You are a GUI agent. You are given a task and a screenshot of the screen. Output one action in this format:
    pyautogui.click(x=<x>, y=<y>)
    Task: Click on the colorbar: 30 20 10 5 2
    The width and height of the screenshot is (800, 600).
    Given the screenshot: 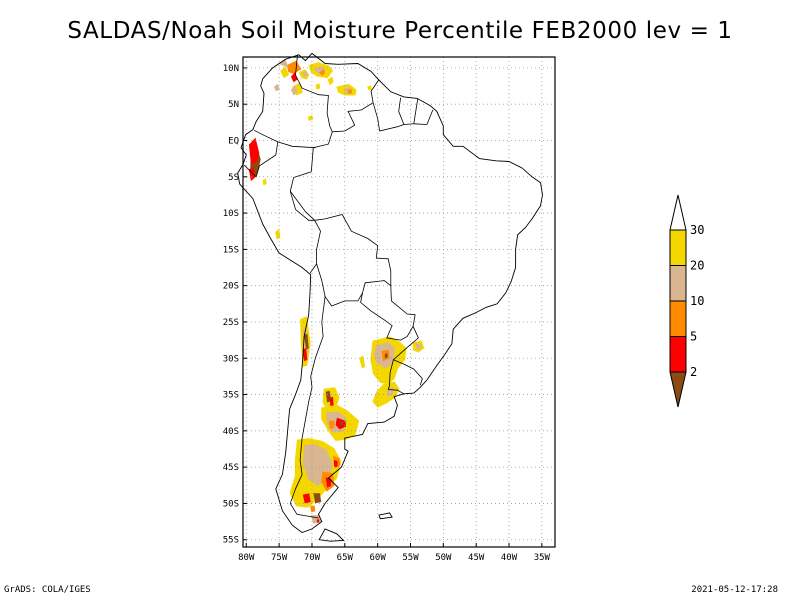 What is the action you would take?
    pyautogui.click(x=686, y=301)
    